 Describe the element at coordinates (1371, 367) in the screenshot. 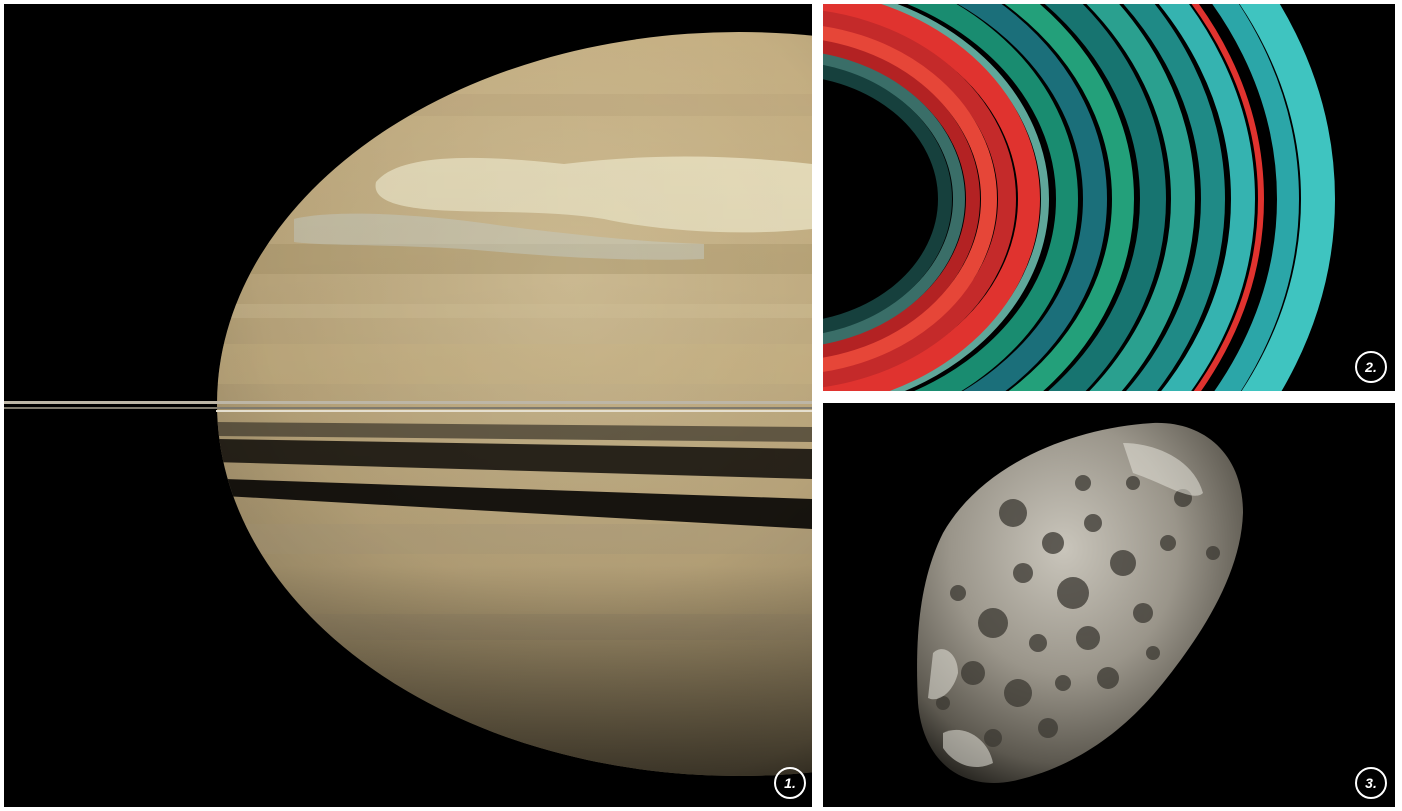

I see `panel-number-badge: 2.` at that location.